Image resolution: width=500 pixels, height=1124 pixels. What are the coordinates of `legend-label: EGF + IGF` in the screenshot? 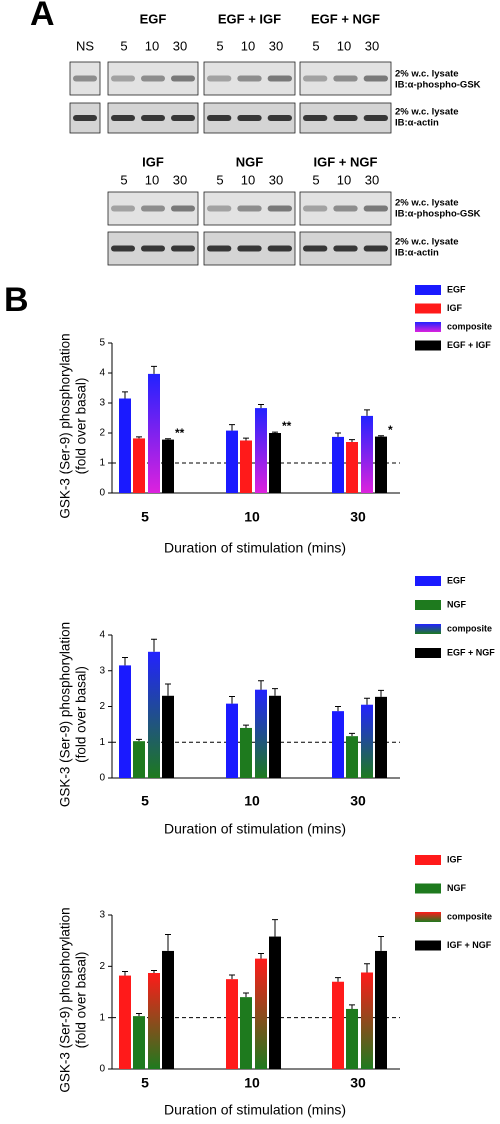 It's located at (469, 345).